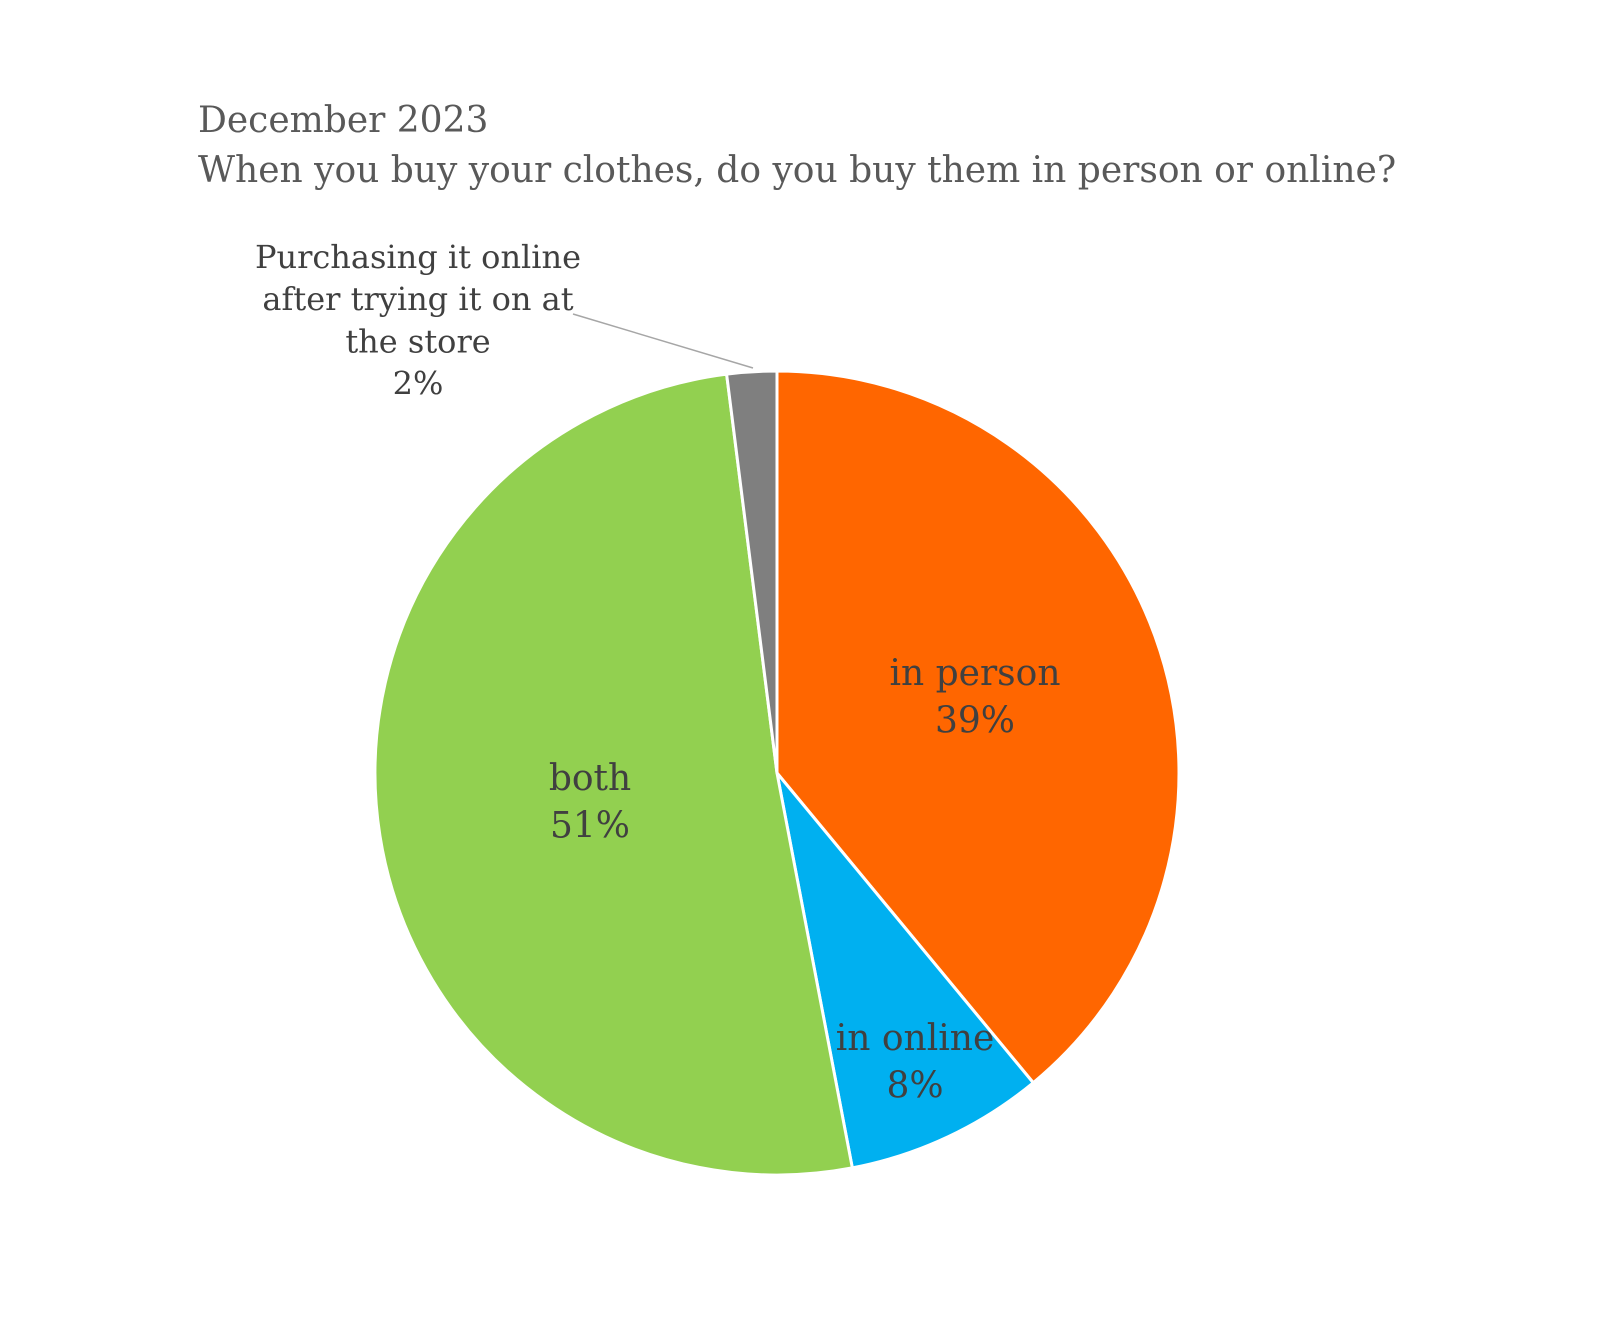  I want to click on slice-label-2: in online 8%, so click(915, 1062).